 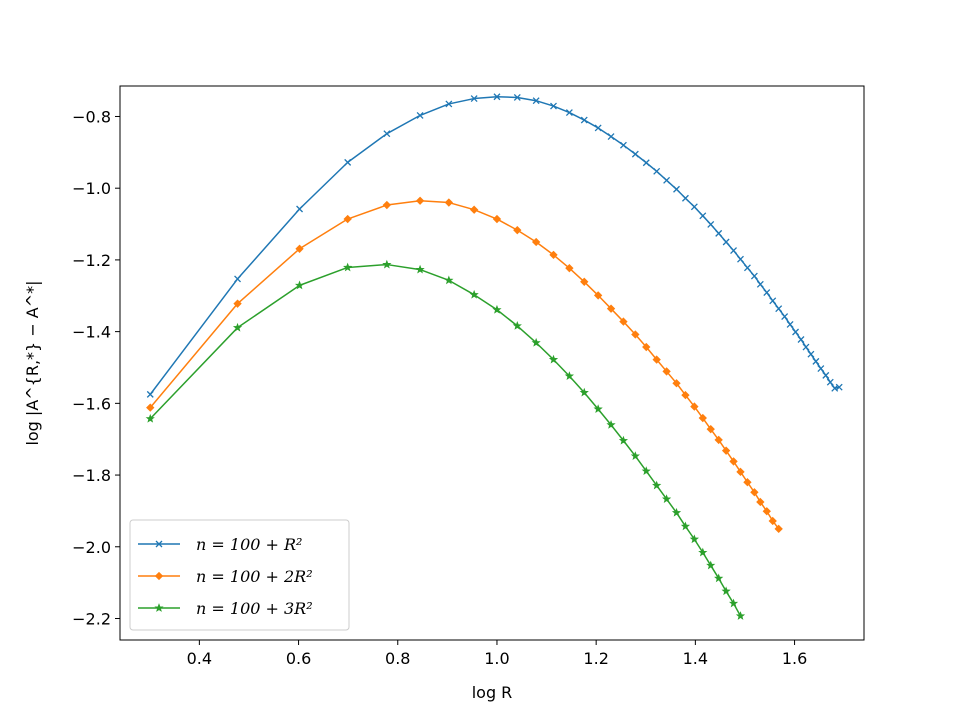 What do you see at coordinates (220, 544) in the screenshot?
I see `legend-entry: n = 100 + R²` at bounding box center [220, 544].